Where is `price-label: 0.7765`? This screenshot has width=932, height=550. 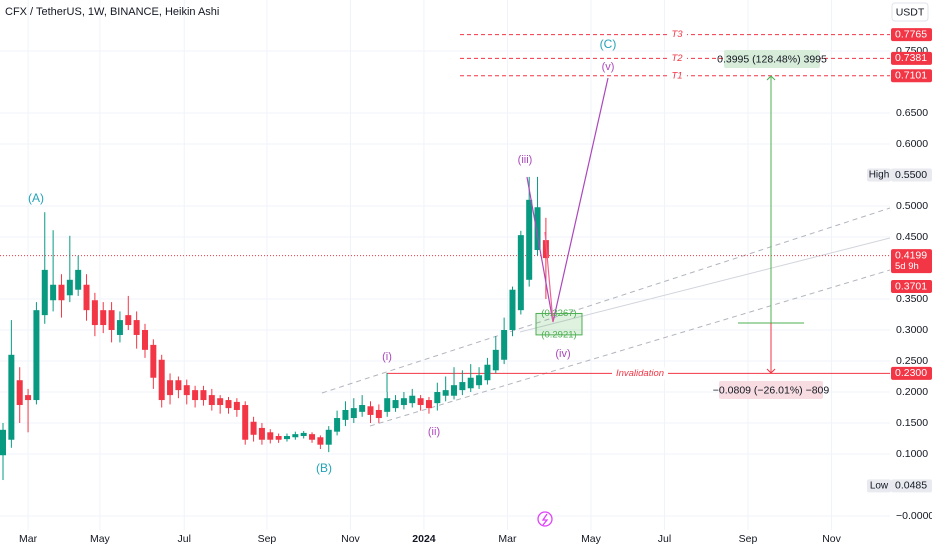
price-label: 0.7765 is located at coordinates (911, 34).